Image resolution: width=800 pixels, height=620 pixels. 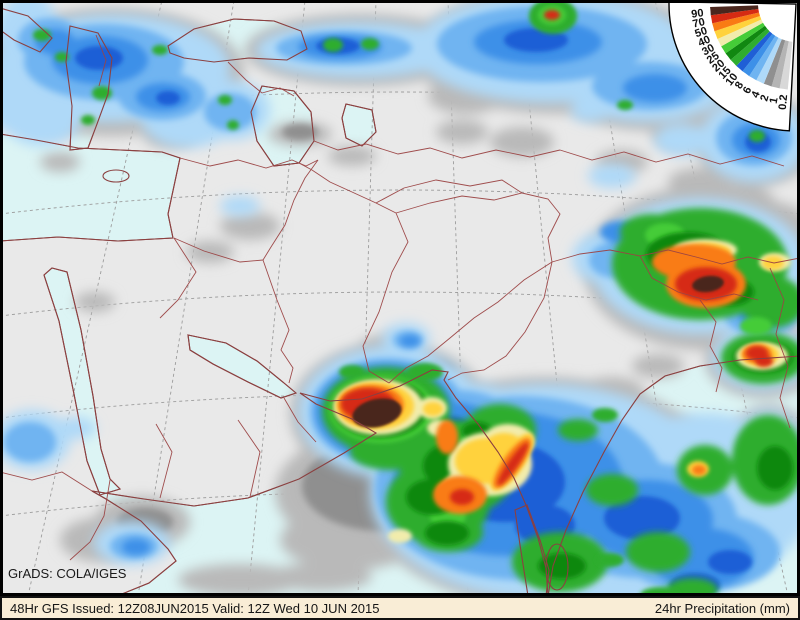 What do you see at coordinates (764, 97) in the screenshot?
I see `legend-tick-label: 2` at bounding box center [764, 97].